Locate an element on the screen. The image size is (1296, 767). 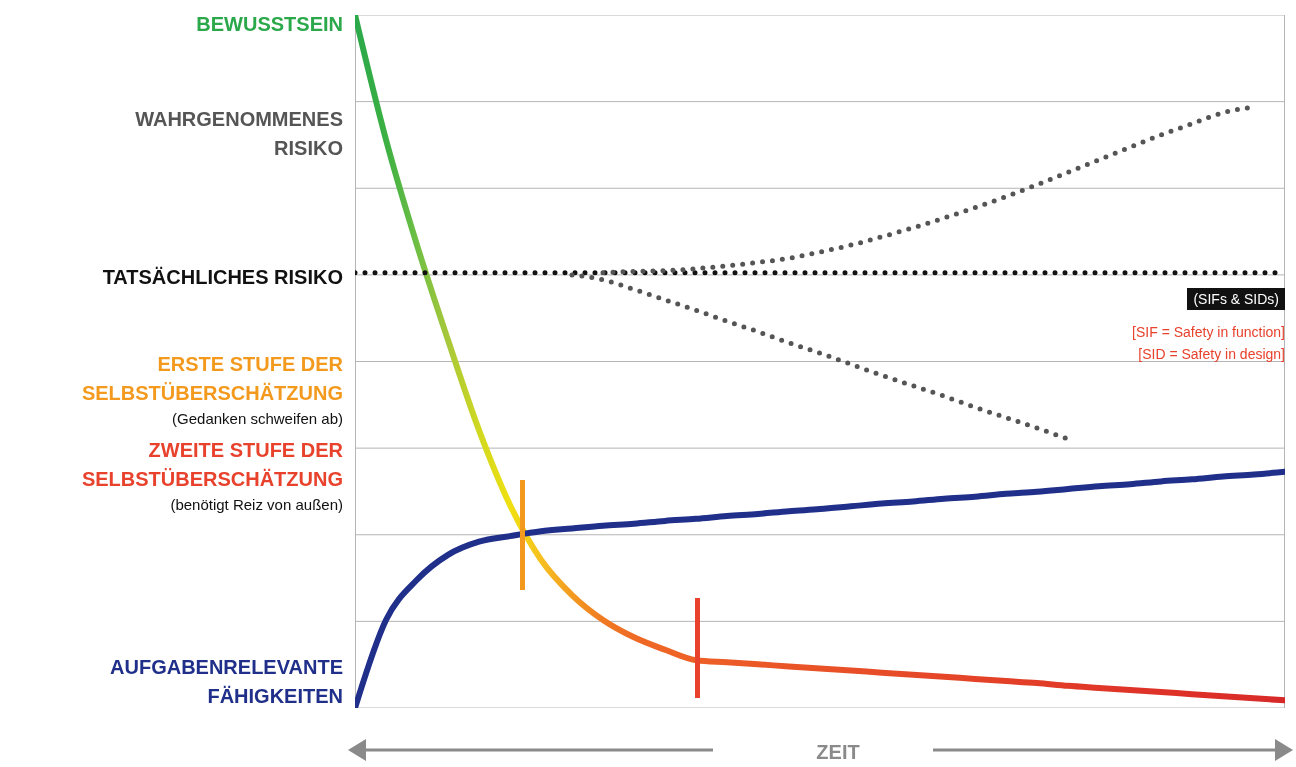
text: ZWEITE STUFE DER SELBSTÜBERSCHÄTZUNG is located at coordinates (211, 465).